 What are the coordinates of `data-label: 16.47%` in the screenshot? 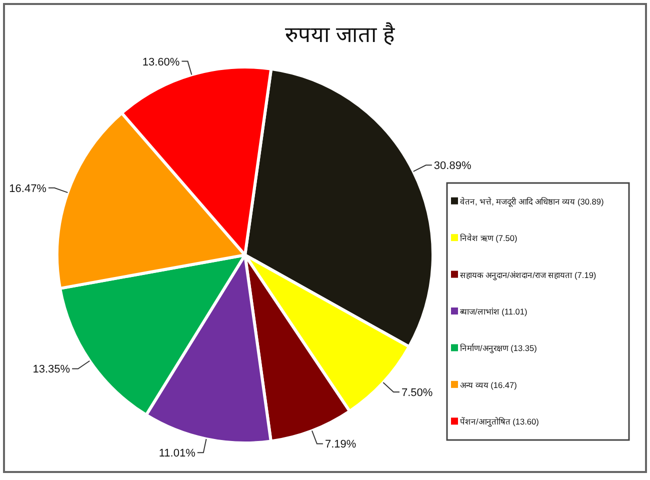 It's located at (28, 188).